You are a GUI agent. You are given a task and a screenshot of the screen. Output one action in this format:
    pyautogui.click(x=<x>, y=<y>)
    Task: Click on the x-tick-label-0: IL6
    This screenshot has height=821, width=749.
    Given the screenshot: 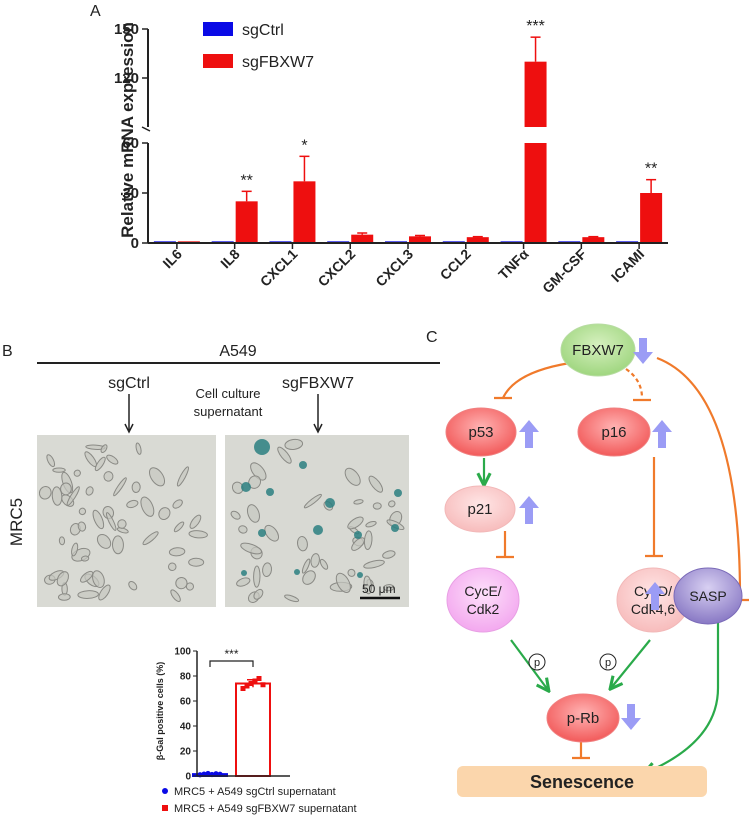 What is the action you would take?
    pyautogui.click(x=172, y=259)
    